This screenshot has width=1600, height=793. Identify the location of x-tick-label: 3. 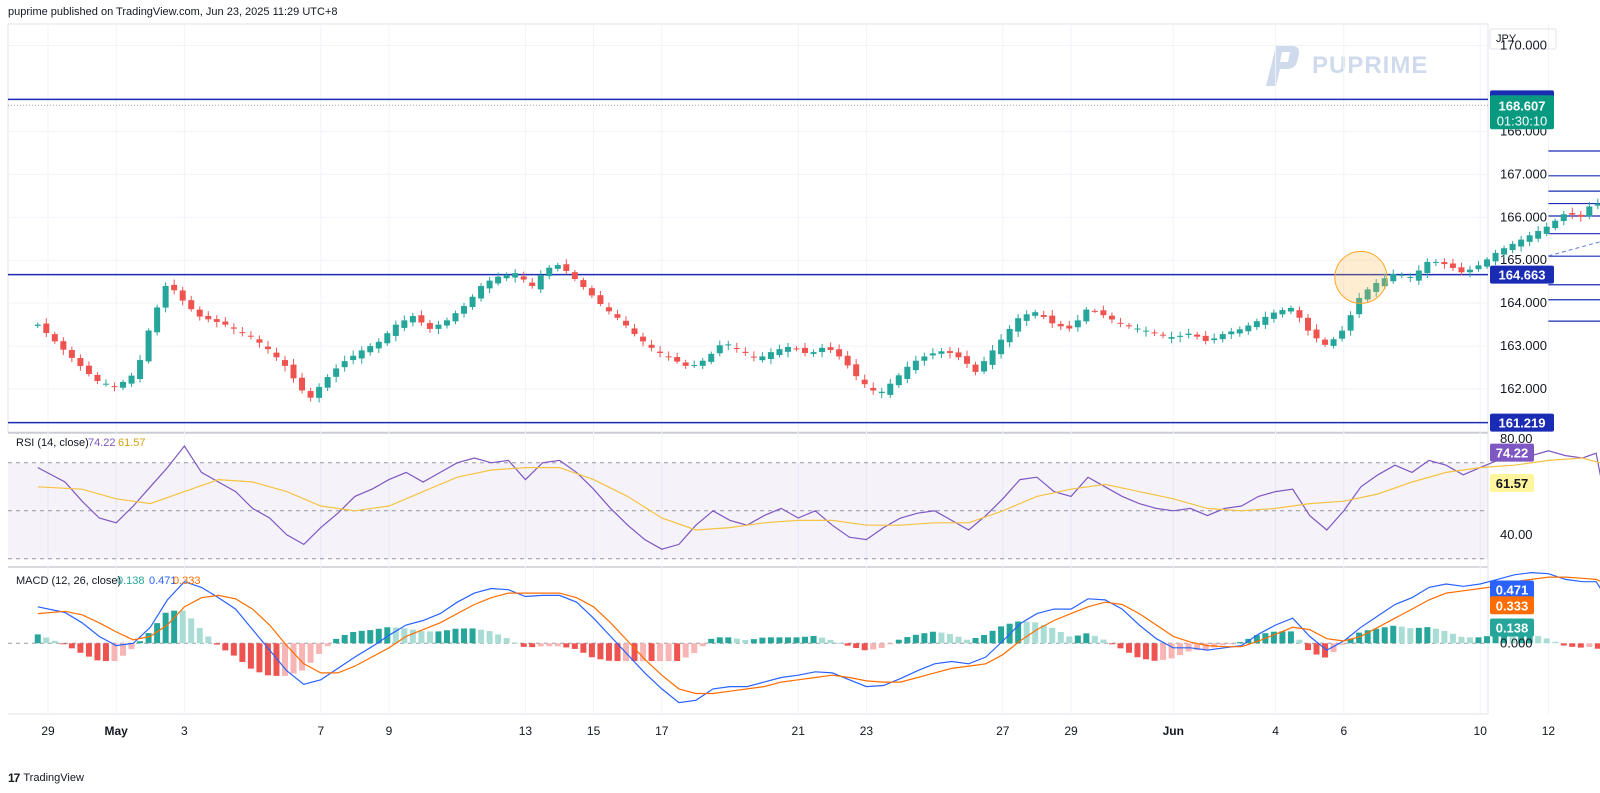
(184, 731).